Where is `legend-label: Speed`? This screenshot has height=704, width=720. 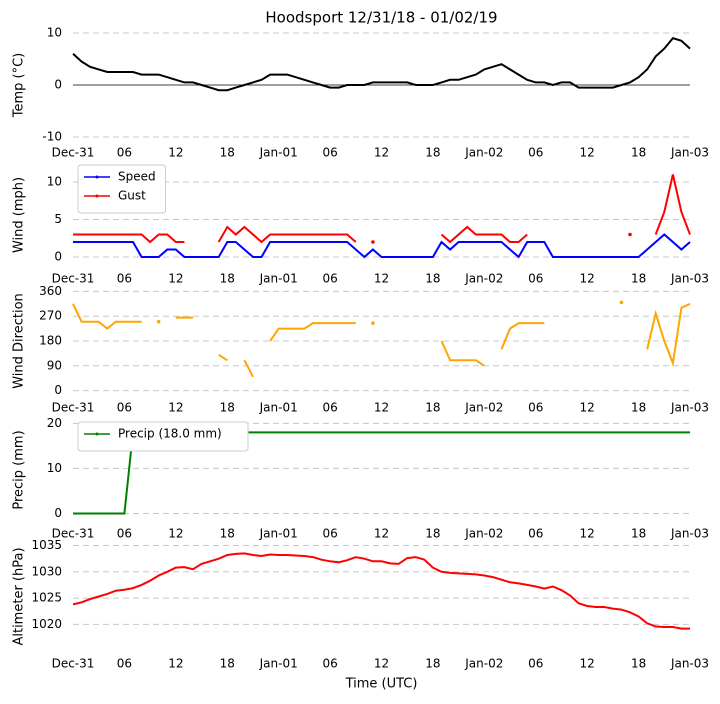 legend-label: Speed is located at coordinates (137, 177).